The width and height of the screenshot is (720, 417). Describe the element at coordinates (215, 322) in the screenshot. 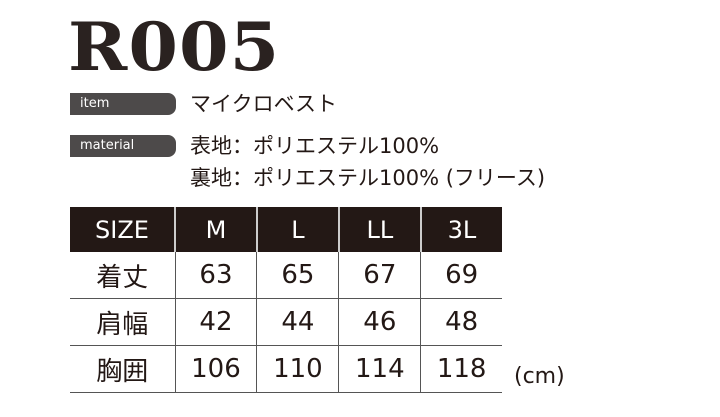

I see `table-cell: 42` at that location.